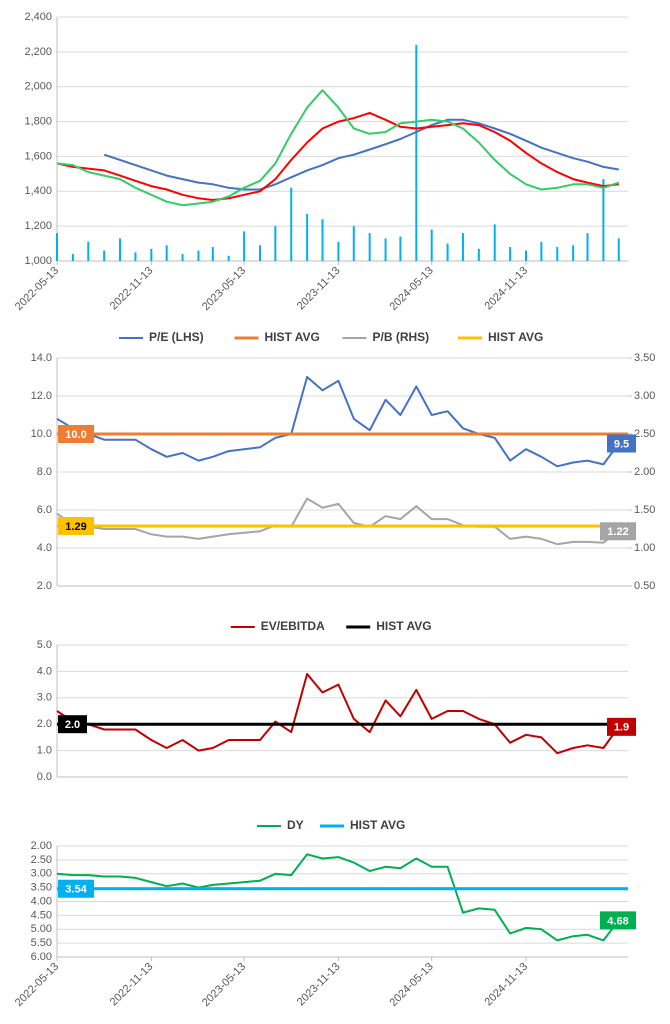  I want to click on y-tick-label: 2.00, so click(41, 846).